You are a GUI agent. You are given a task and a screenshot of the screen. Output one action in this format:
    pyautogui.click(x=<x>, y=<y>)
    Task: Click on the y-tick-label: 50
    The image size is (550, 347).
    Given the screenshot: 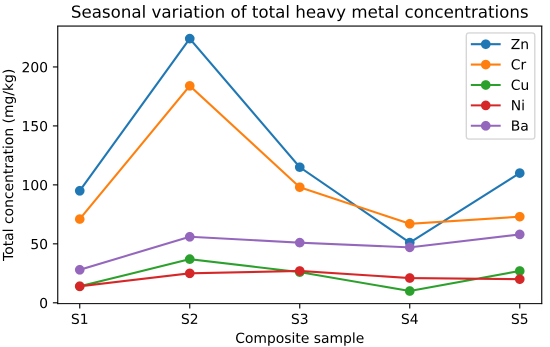 What is the action you would take?
    pyautogui.click(x=39, y=244)
    